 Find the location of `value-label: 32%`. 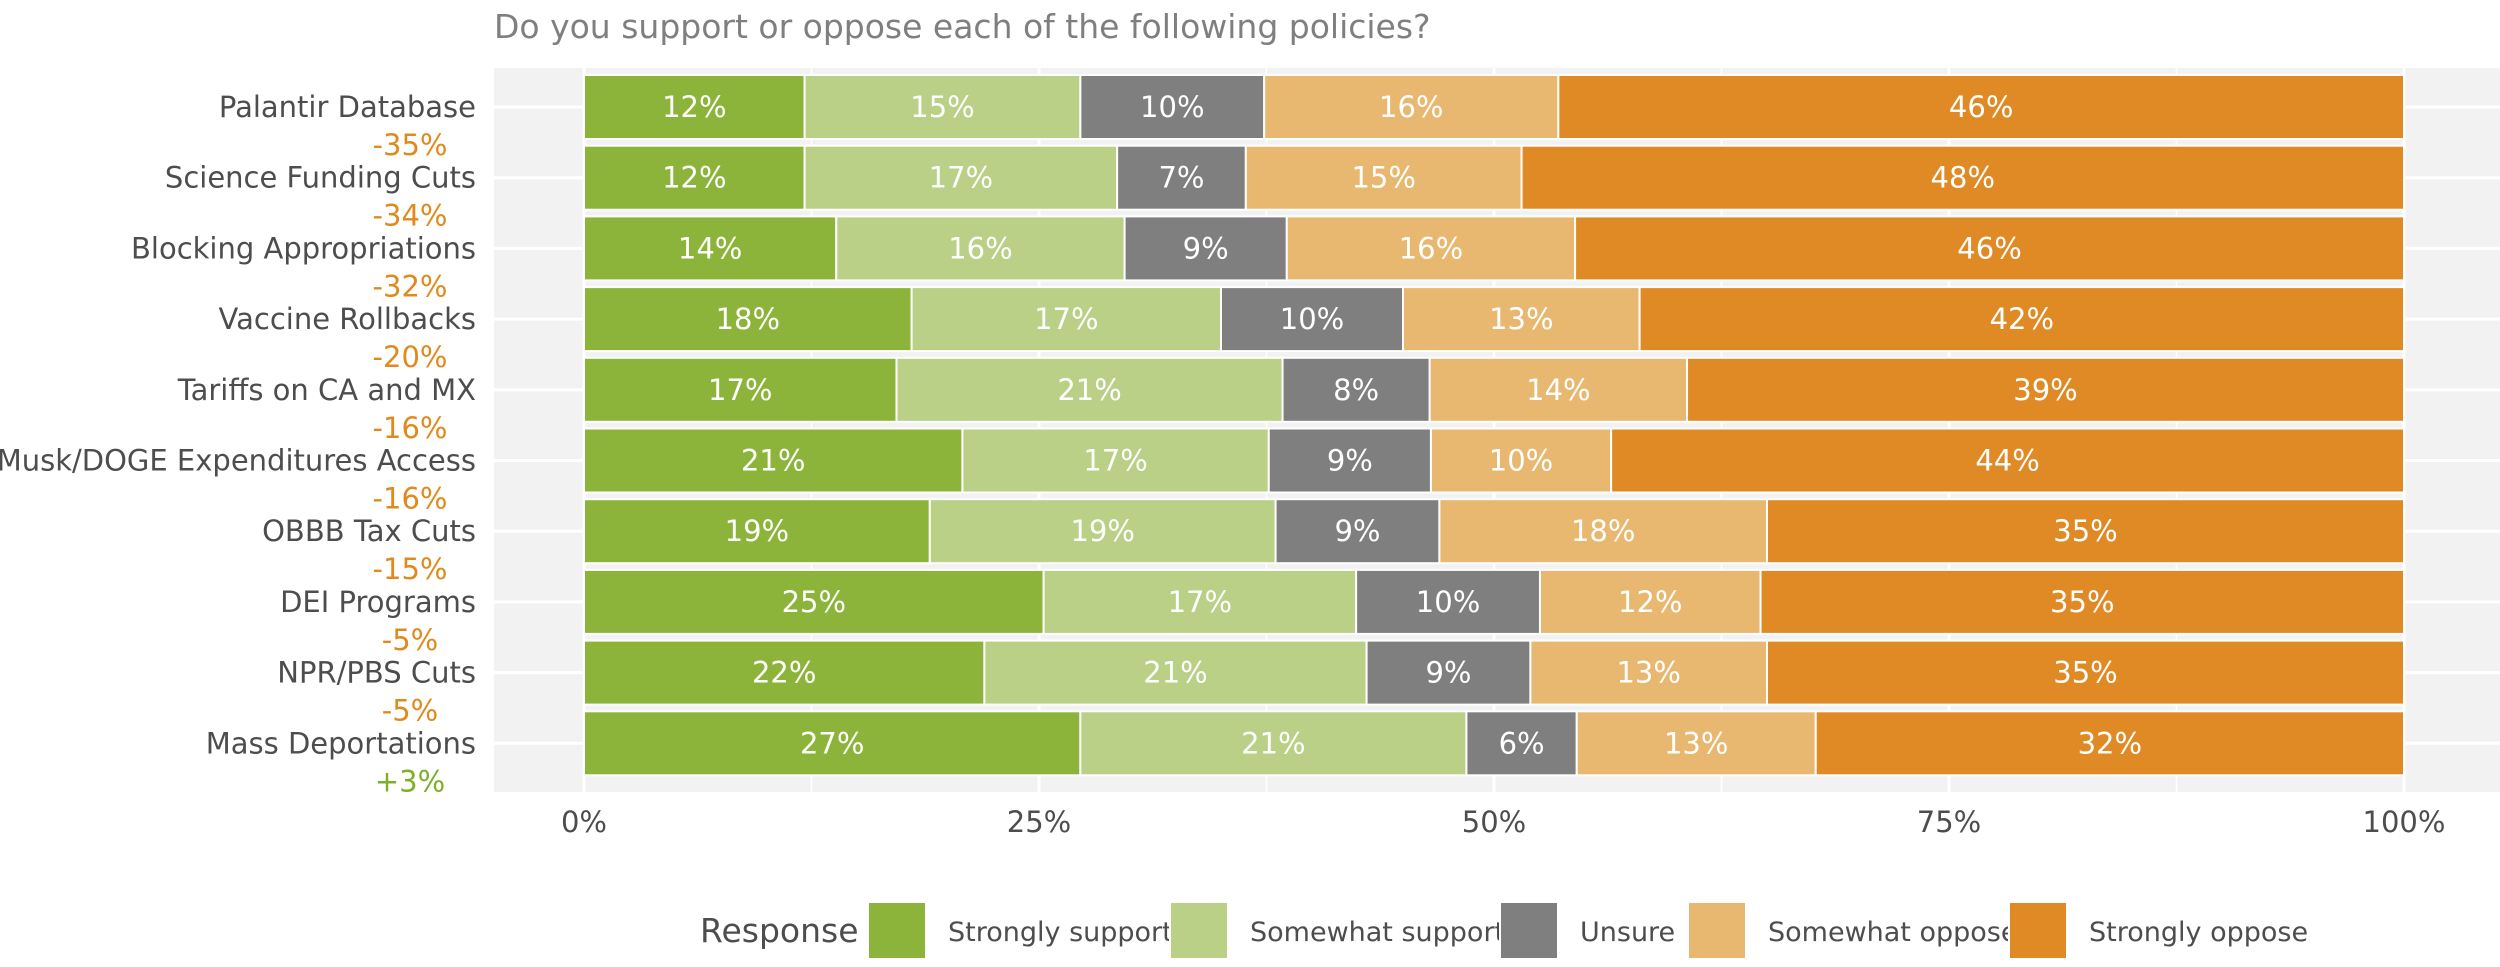

value-label: 32% is located at coordinates (2110, 743).